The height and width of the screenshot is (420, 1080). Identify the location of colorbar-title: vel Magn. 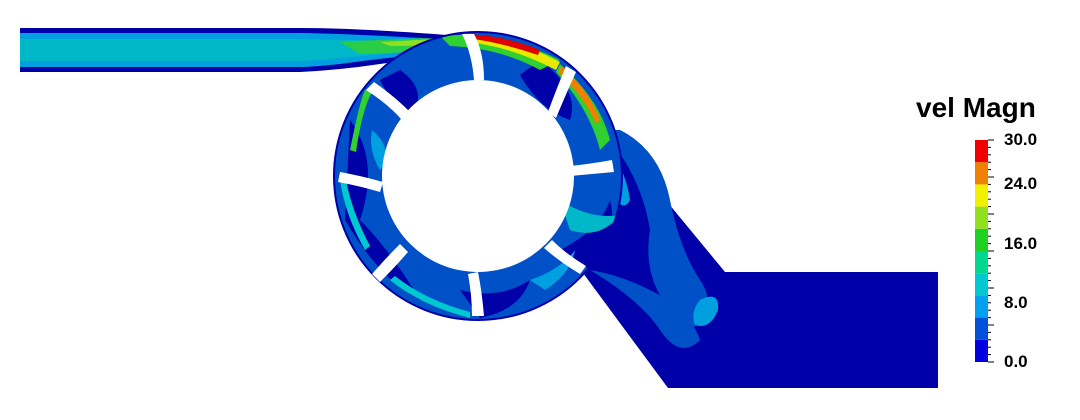
(976, 107).